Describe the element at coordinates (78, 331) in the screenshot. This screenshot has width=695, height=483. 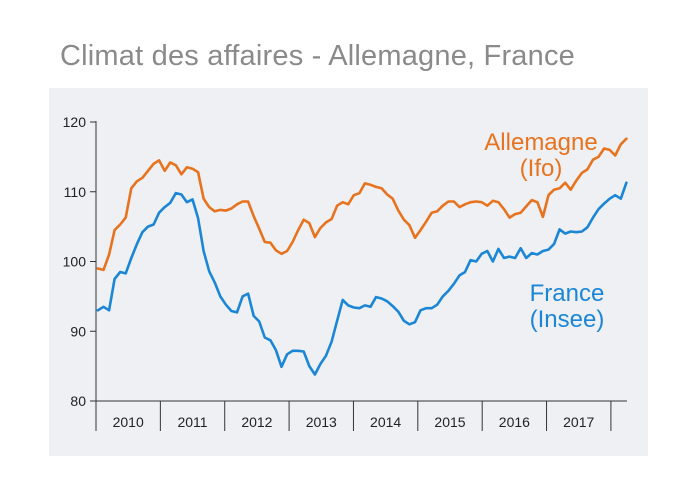
I see `y-tick-label: 90` at that location.